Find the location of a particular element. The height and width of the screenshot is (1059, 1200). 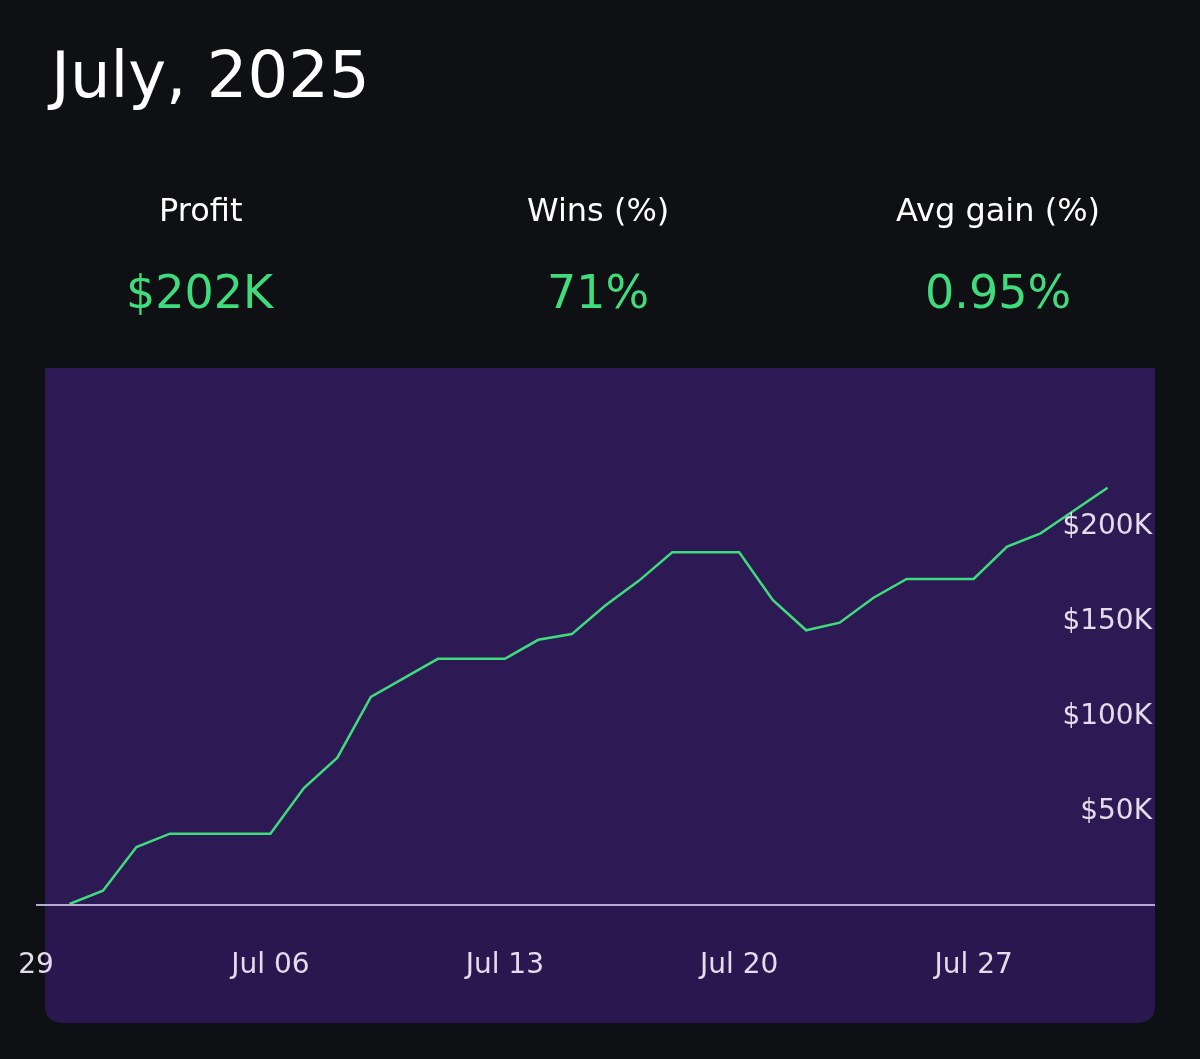

text: Avg gain (%) is located at coordinates (998, 210).